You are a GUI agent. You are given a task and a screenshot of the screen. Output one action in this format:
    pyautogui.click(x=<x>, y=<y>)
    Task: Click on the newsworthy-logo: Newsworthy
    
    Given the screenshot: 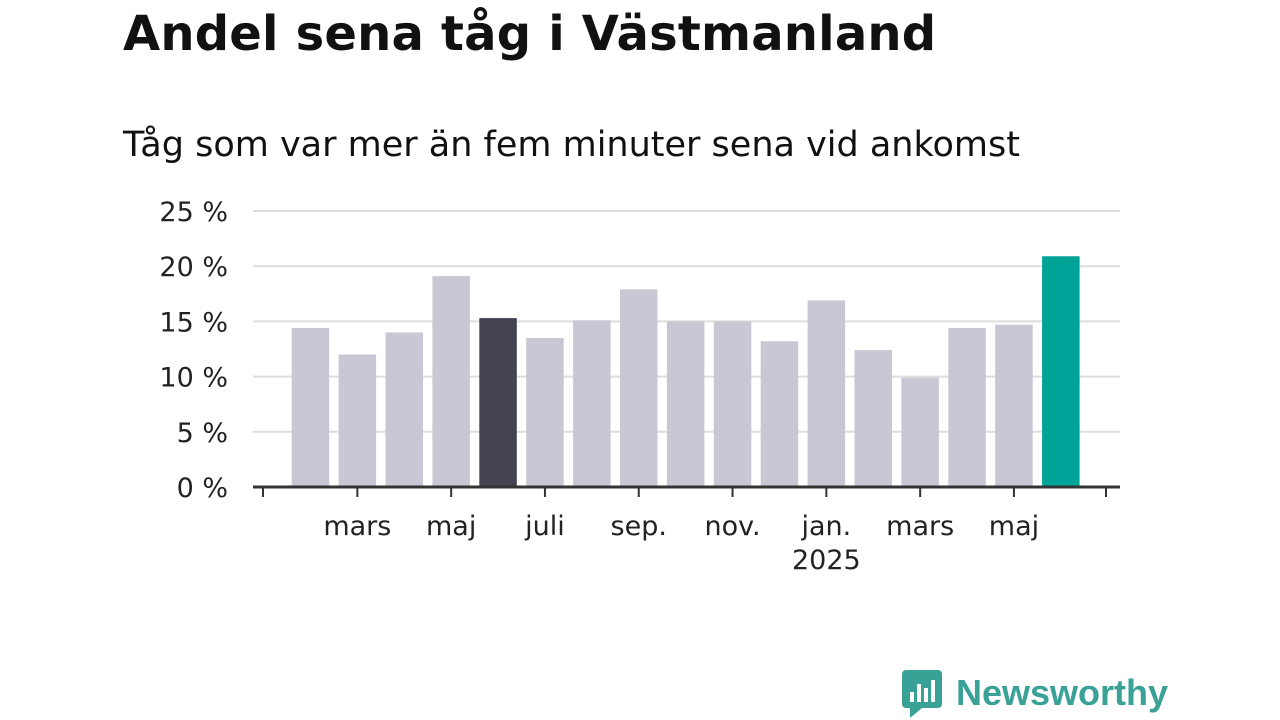 What is the action you would take?
    pyautogui.click(x=1035, y=693)
    